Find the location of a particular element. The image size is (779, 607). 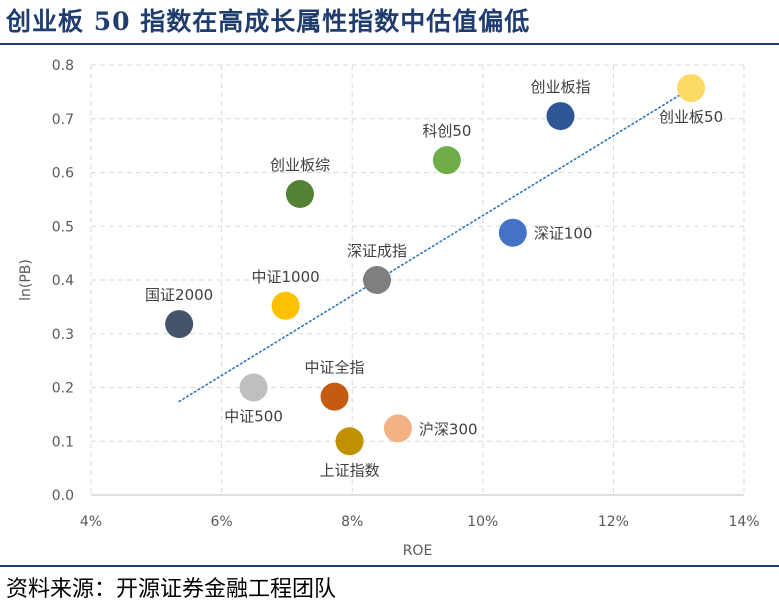

y-tick-label: 0.5 is located at coordinates (63, 227).